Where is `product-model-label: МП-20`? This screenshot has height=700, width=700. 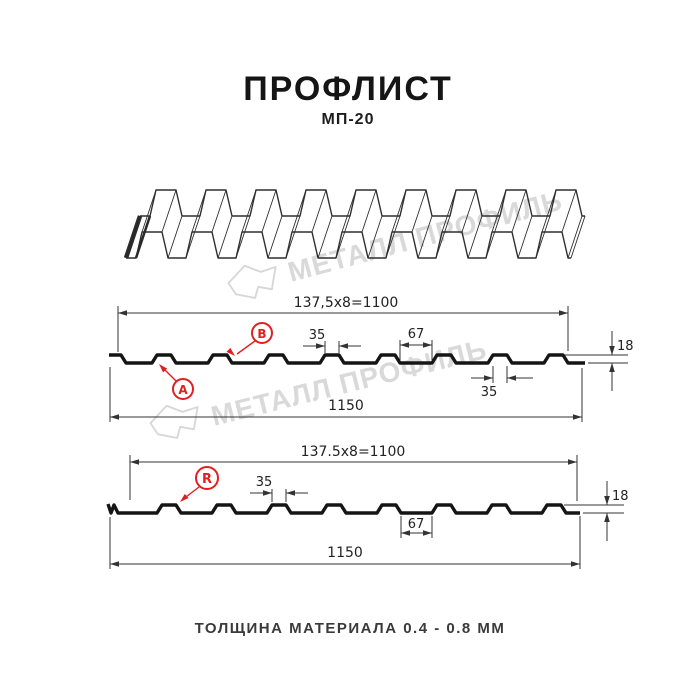
product-model-label: МП-20 is located at coordinates (348, 119).